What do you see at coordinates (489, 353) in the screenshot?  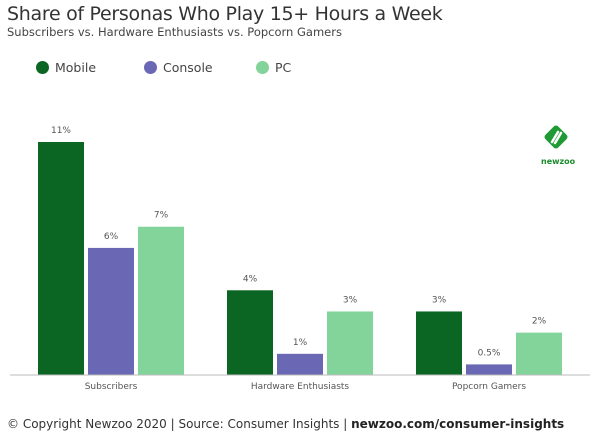 I see `data-label: 0.5%` at bounding box center [489, 353].